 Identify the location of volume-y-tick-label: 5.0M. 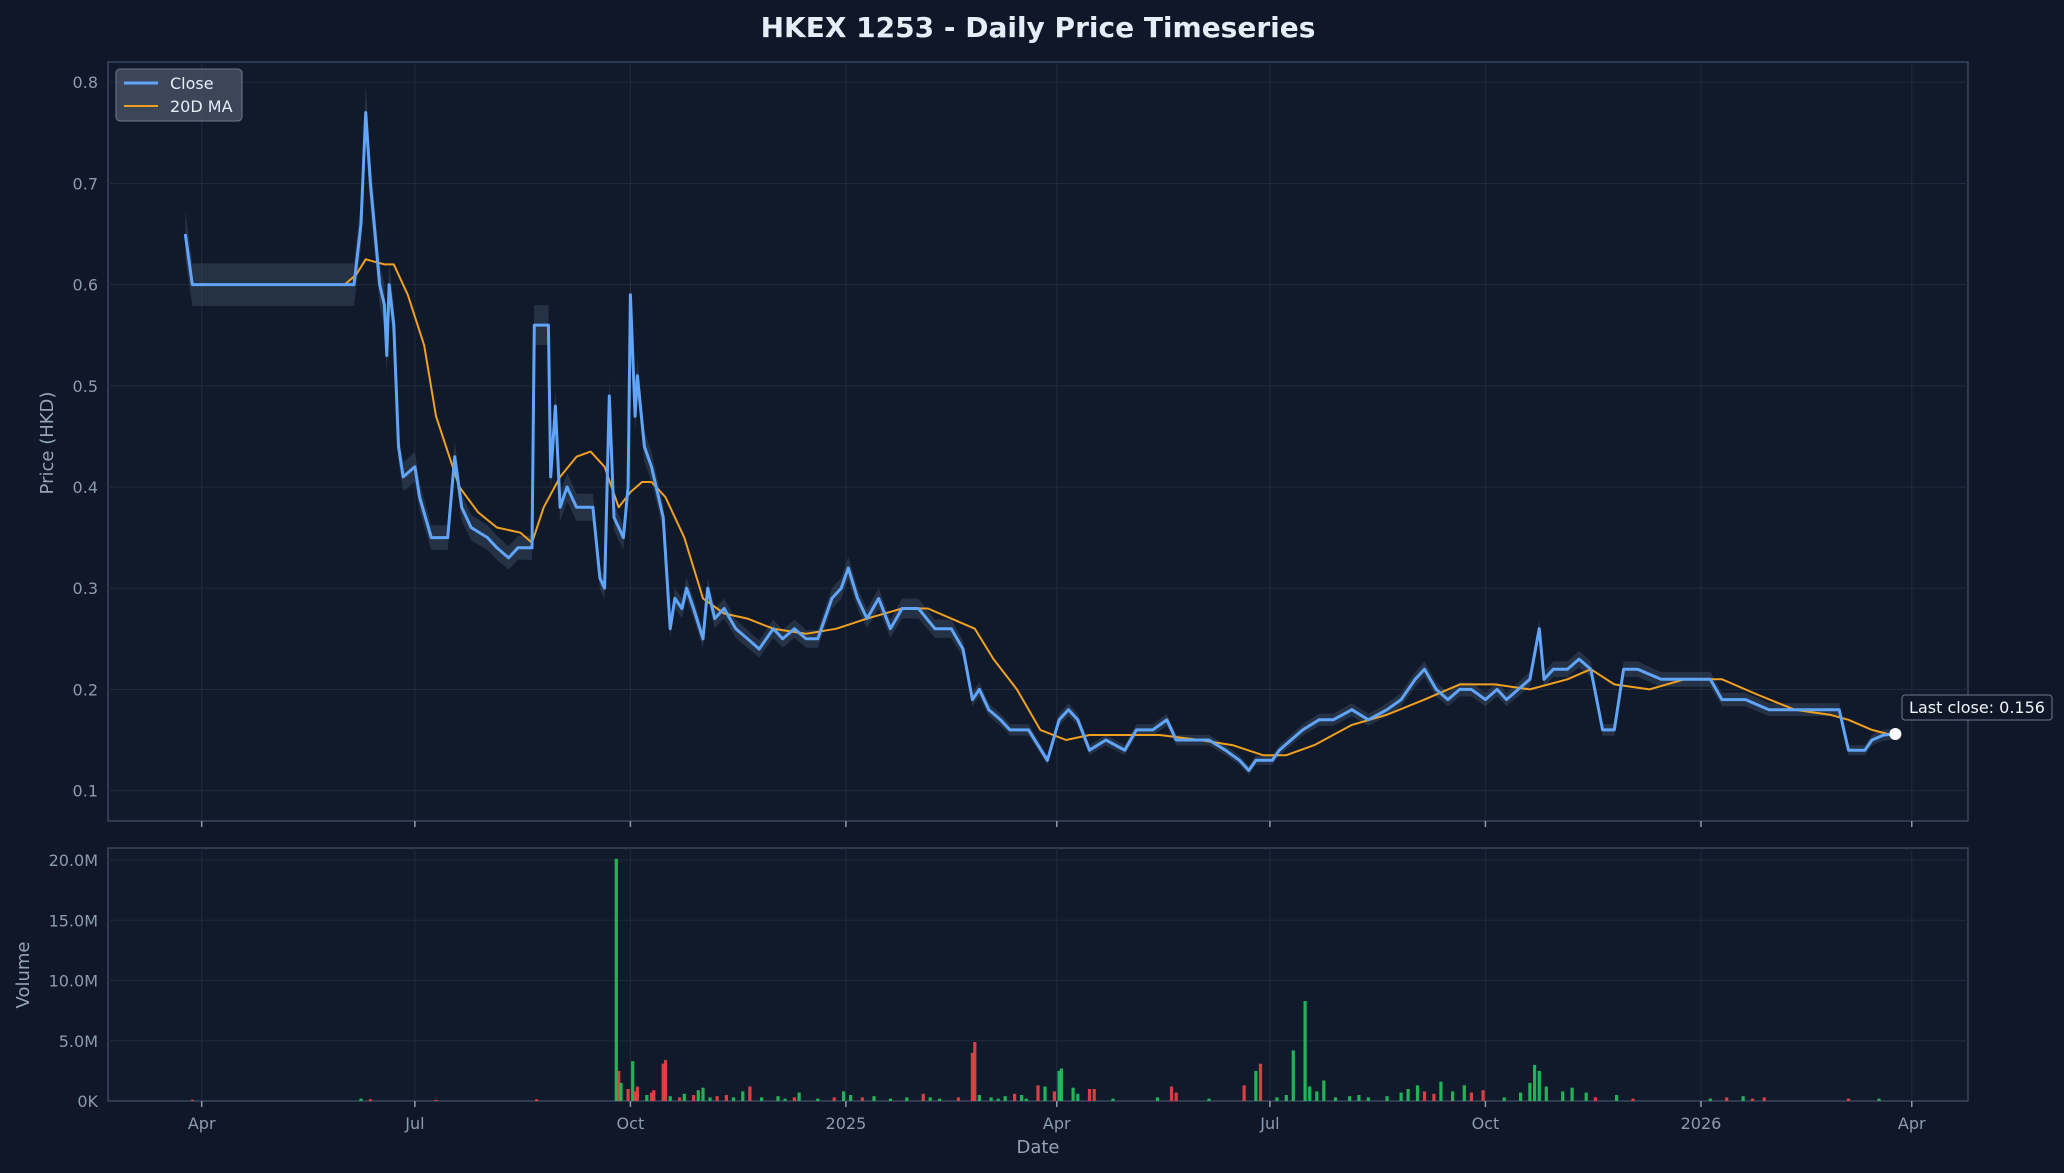
(78, 1041).